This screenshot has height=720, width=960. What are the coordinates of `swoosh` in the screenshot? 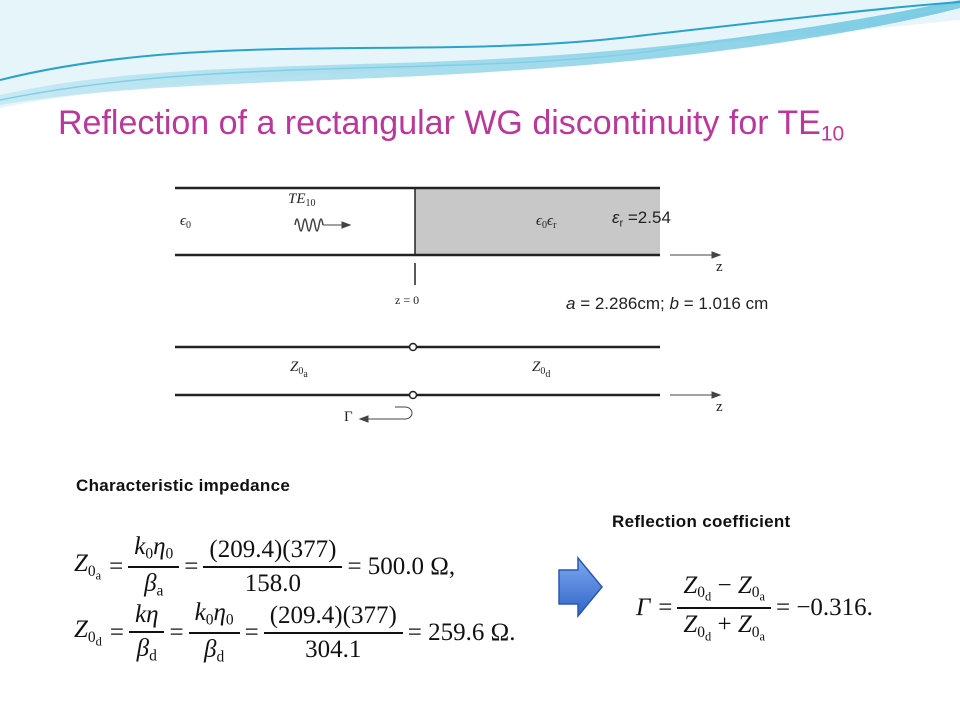 It's located at (480, 52).